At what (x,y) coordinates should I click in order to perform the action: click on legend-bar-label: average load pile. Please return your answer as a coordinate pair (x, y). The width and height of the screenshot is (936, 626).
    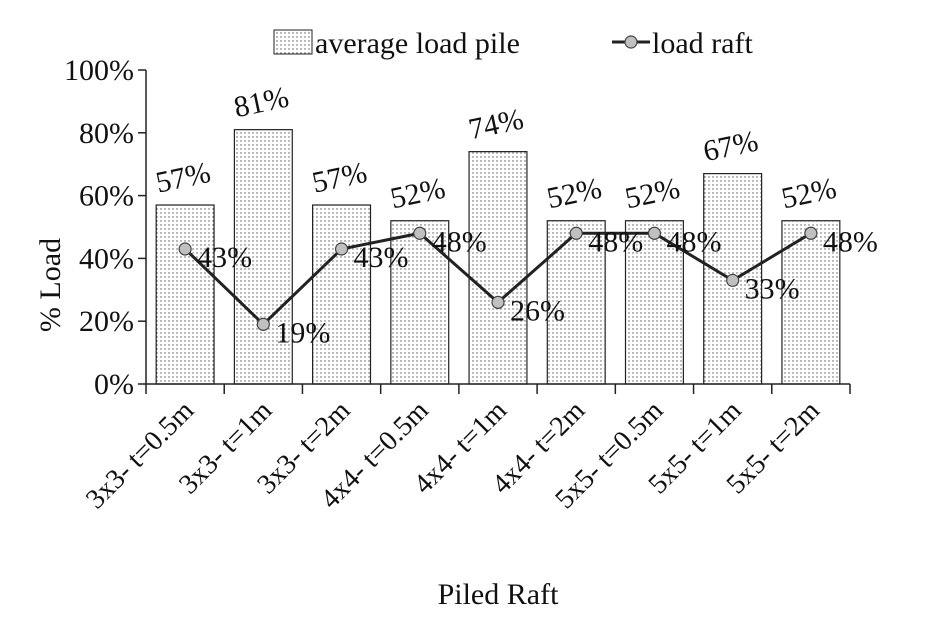
    Looking at the image, I should click on (417, 43).